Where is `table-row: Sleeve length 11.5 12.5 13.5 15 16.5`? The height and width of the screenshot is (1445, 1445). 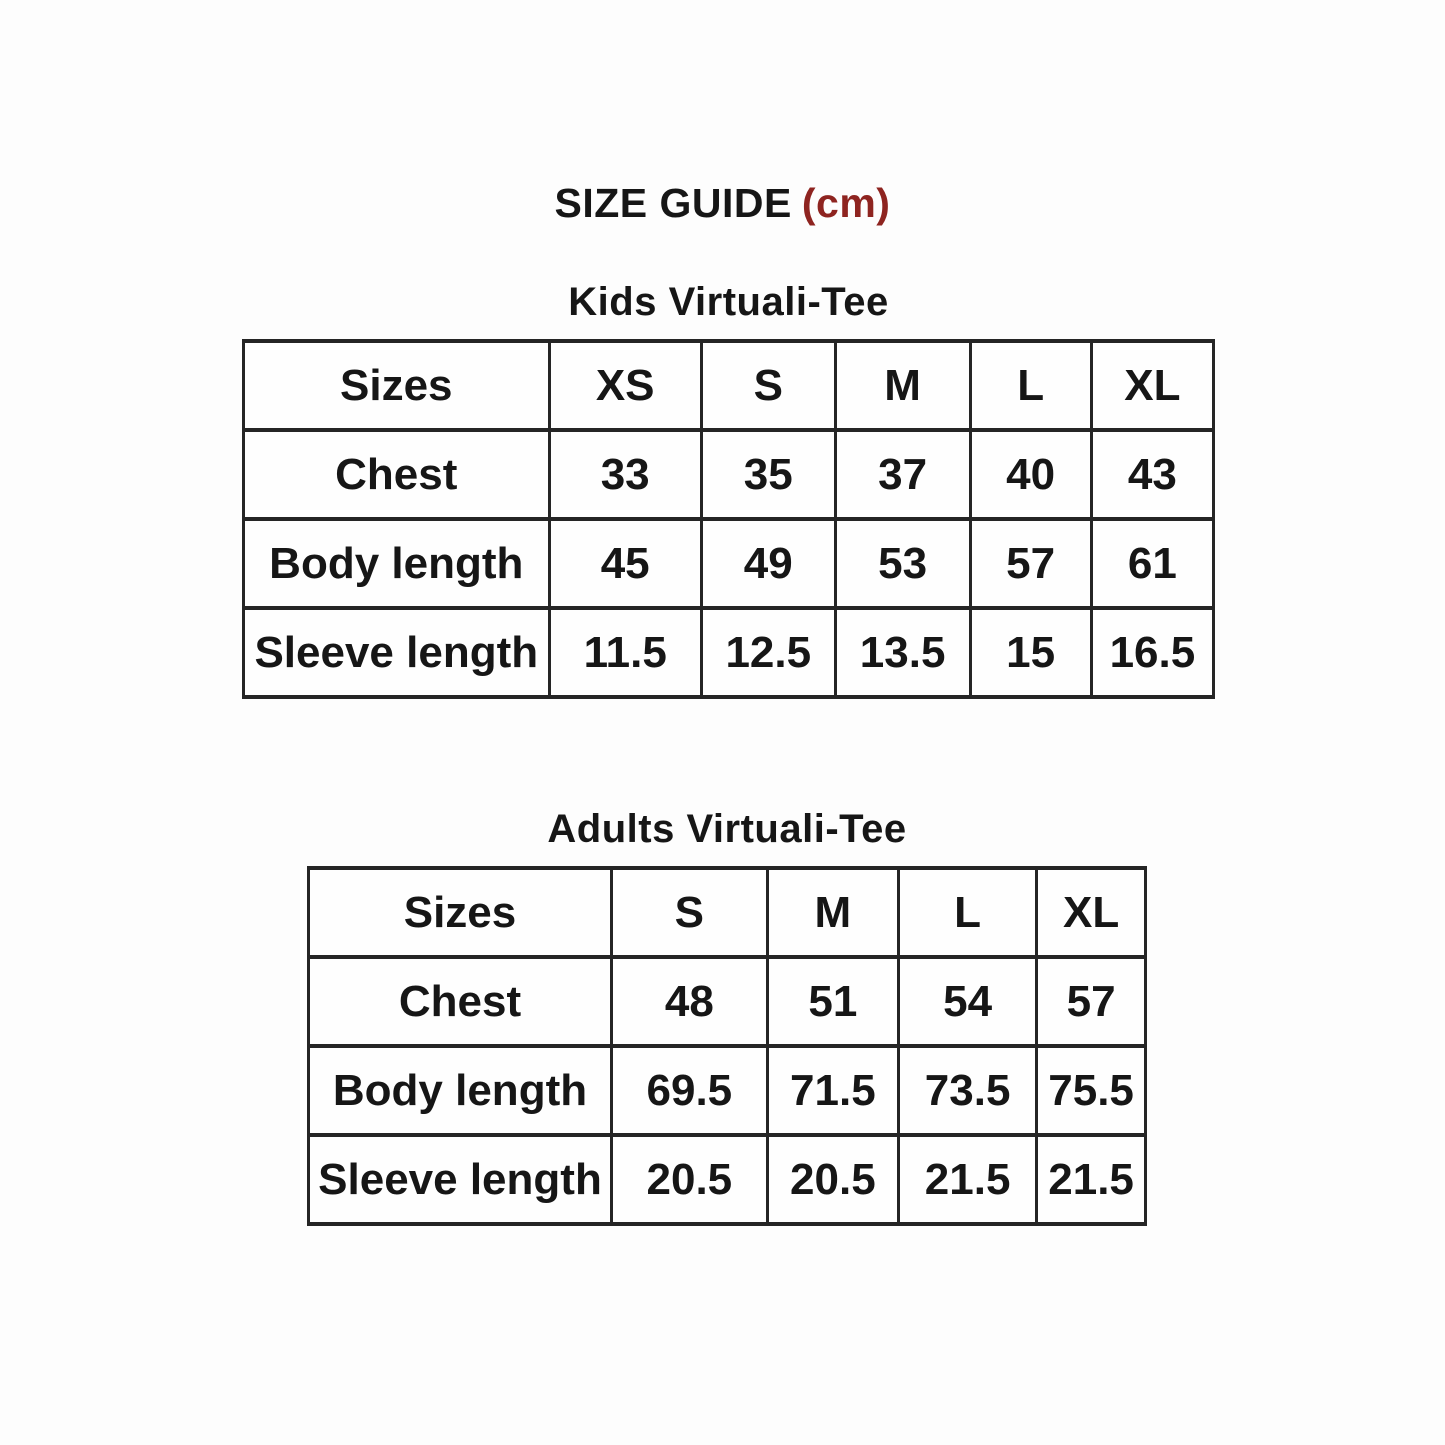 table-row: Sleeve length 11.5 12.5 13.5 15 16.5 is located at coordinates (729, 652).